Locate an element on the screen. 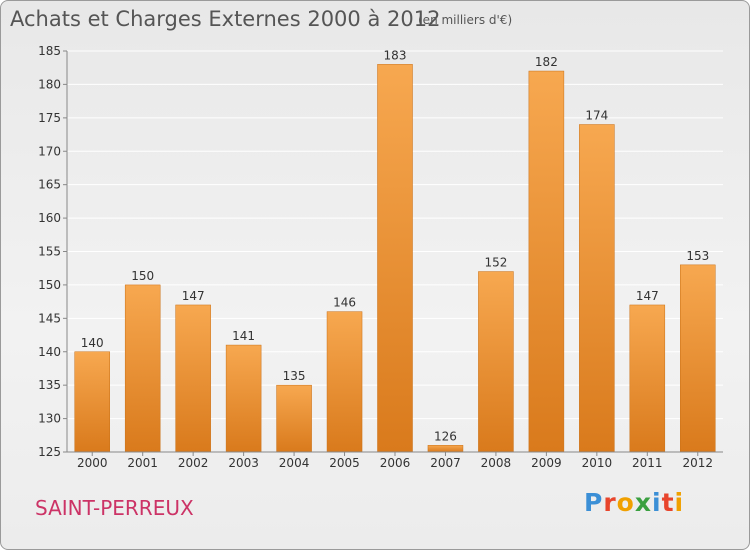 The image size is (750, 550). y-tick-label: 140 is located at coordinates (49, 352).